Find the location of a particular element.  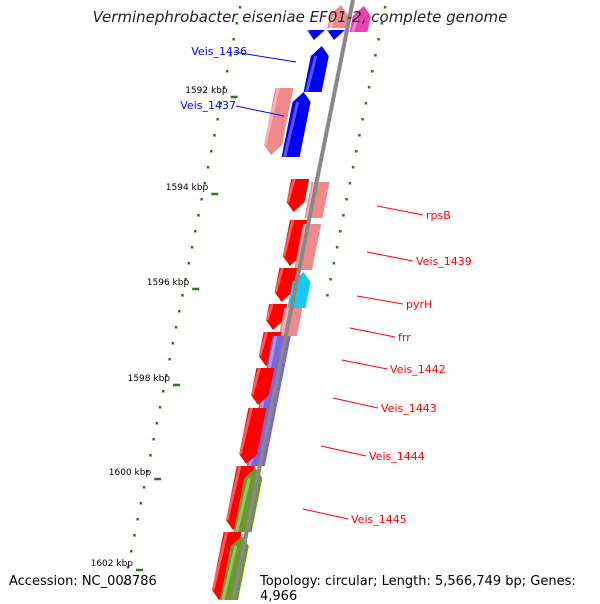

kbp-label: 1600 kbp is located at coordinates (130, 473).